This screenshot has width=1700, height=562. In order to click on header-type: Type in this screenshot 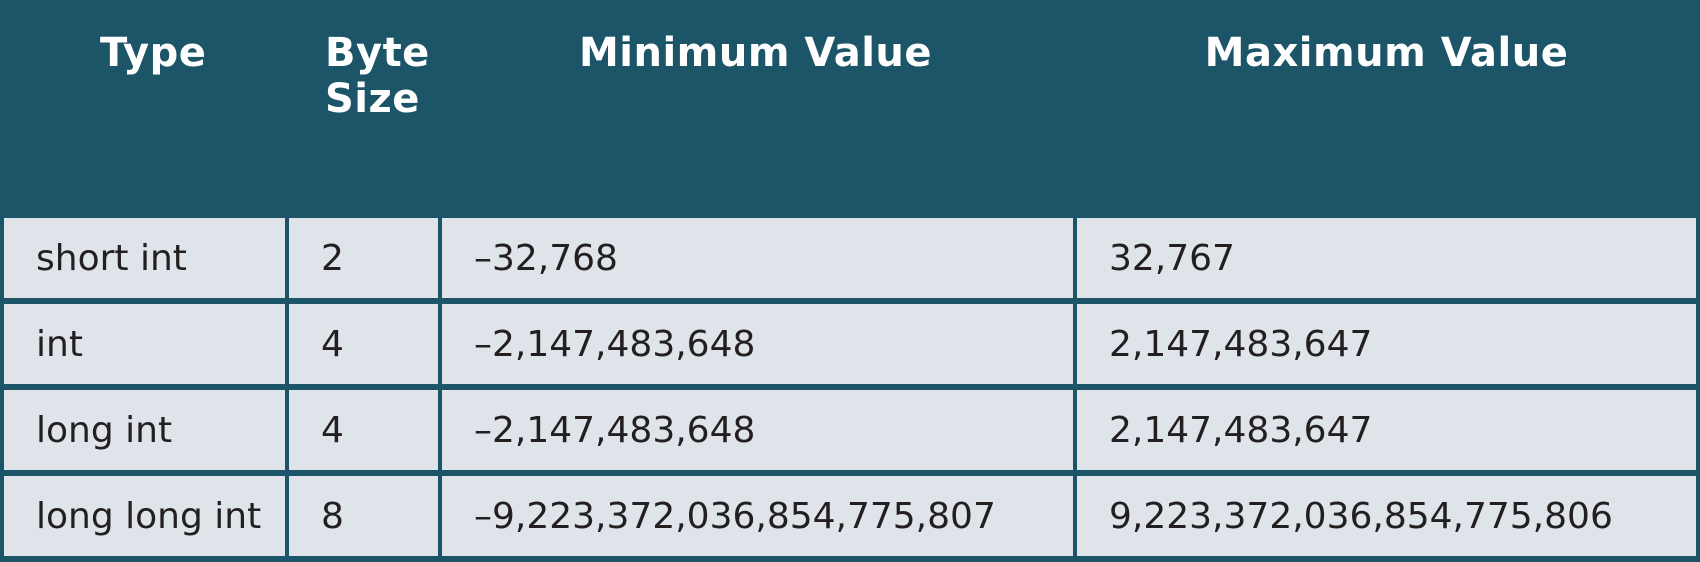, I will do `click(142, 106)`.